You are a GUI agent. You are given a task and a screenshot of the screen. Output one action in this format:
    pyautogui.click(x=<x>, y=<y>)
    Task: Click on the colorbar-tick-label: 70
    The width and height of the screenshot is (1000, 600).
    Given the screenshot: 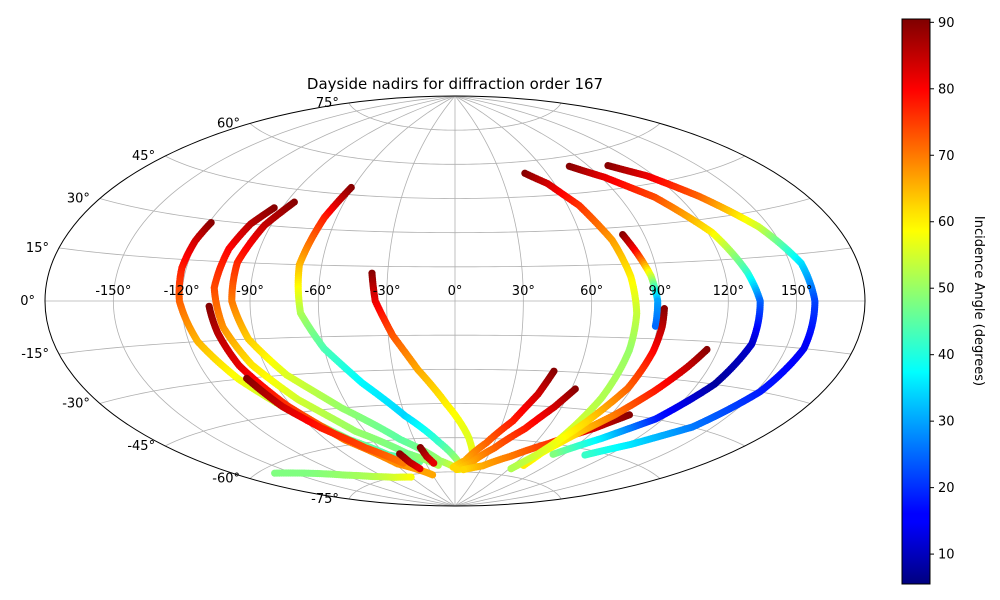 What is the action you would take?
    pyautogui.click(x=946, y=156)
    